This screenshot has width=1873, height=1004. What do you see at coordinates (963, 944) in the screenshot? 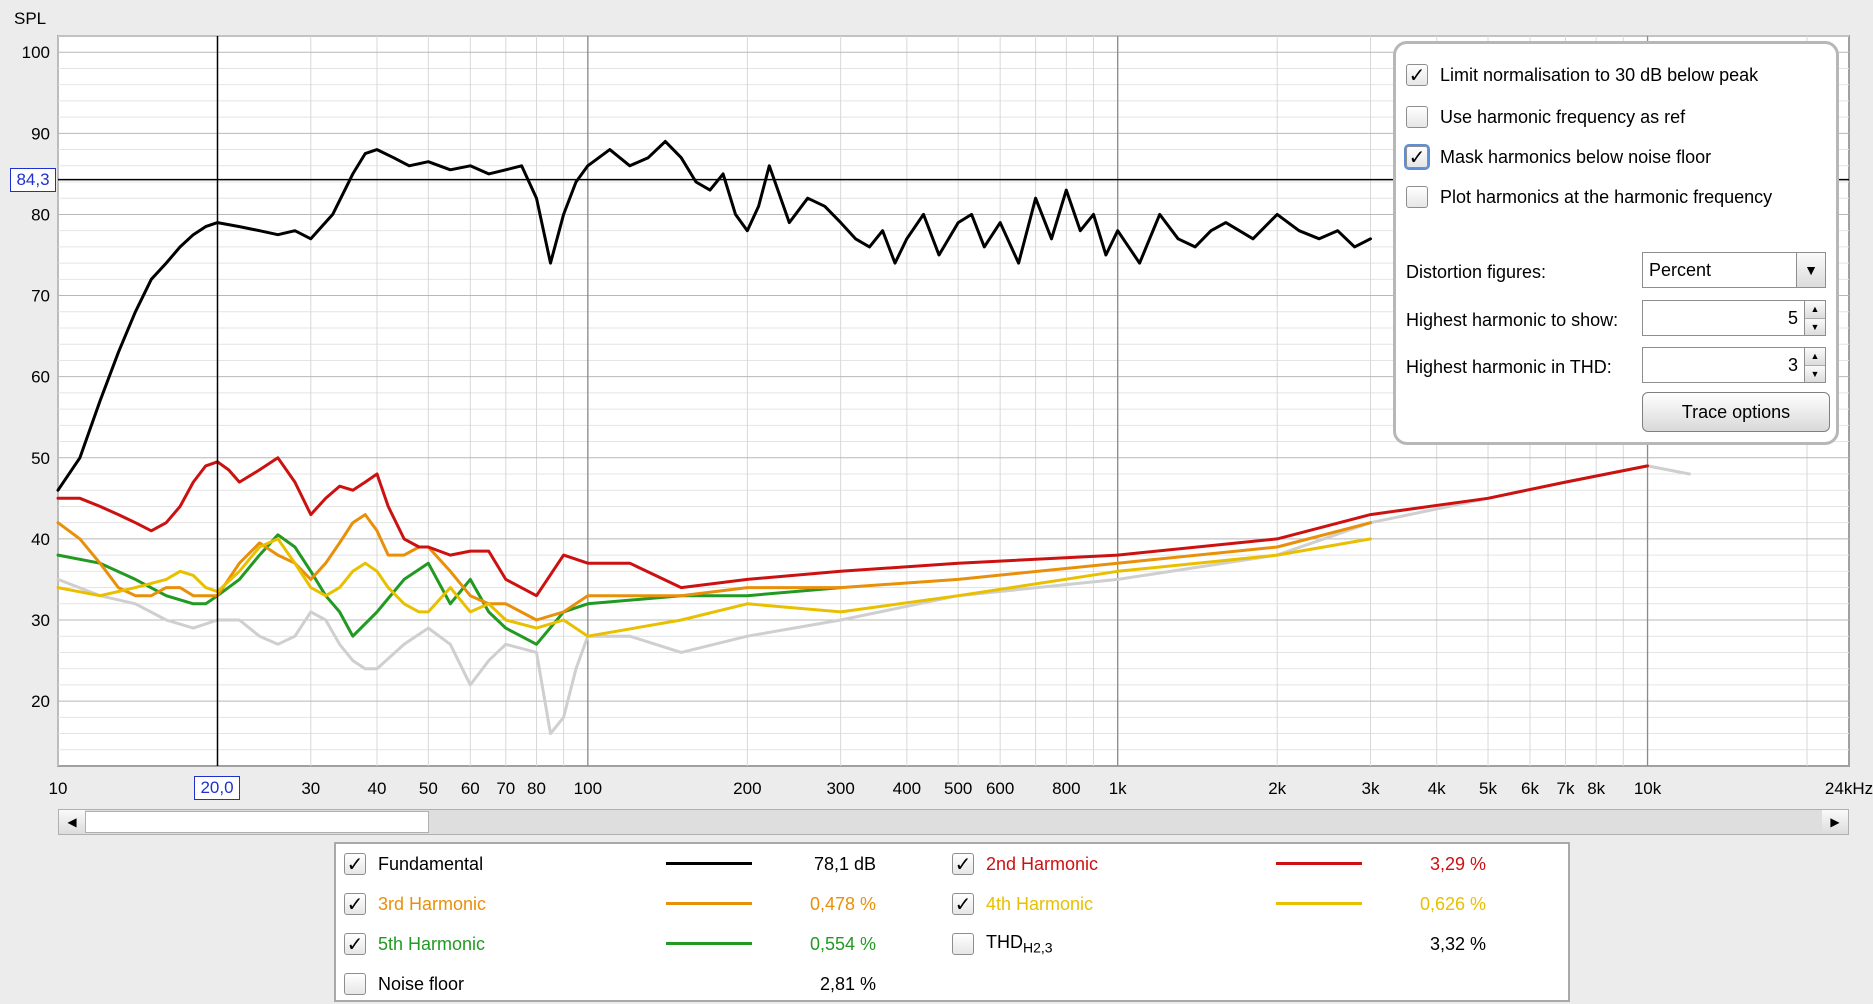
I see `thd-checkbox` at bounding box center [963, 944].